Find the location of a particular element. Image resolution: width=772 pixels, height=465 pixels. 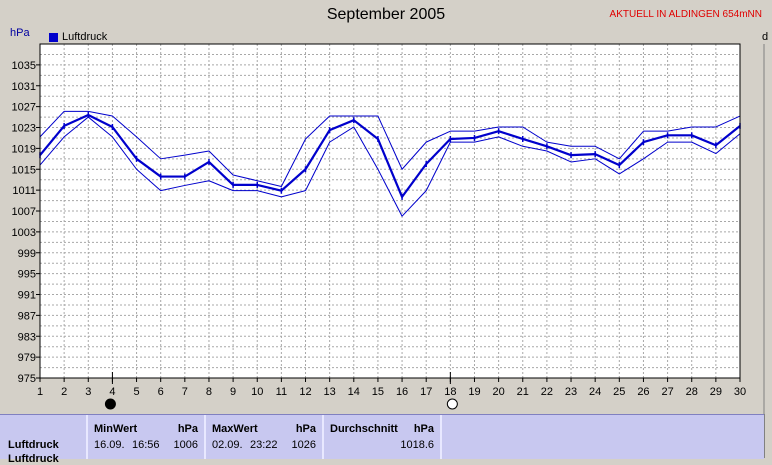

y-tick-label: 1015 is located at coordinates (24, 170).